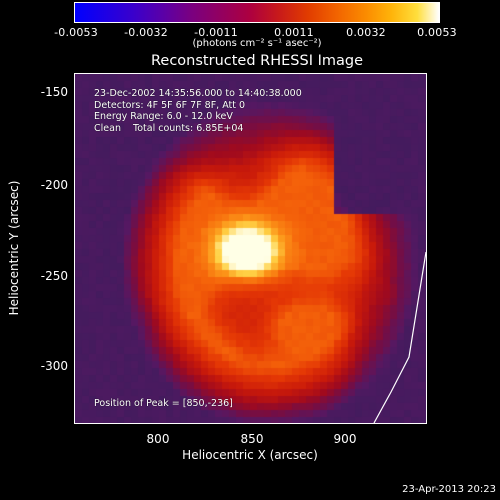 Image resolution: width=500 pixels, height=500 pixels. What do you see at coordinates (76, 32) in the screenshot?
I see `colorbar-tick-label: -0.0053` at bounding box center [76, 32].